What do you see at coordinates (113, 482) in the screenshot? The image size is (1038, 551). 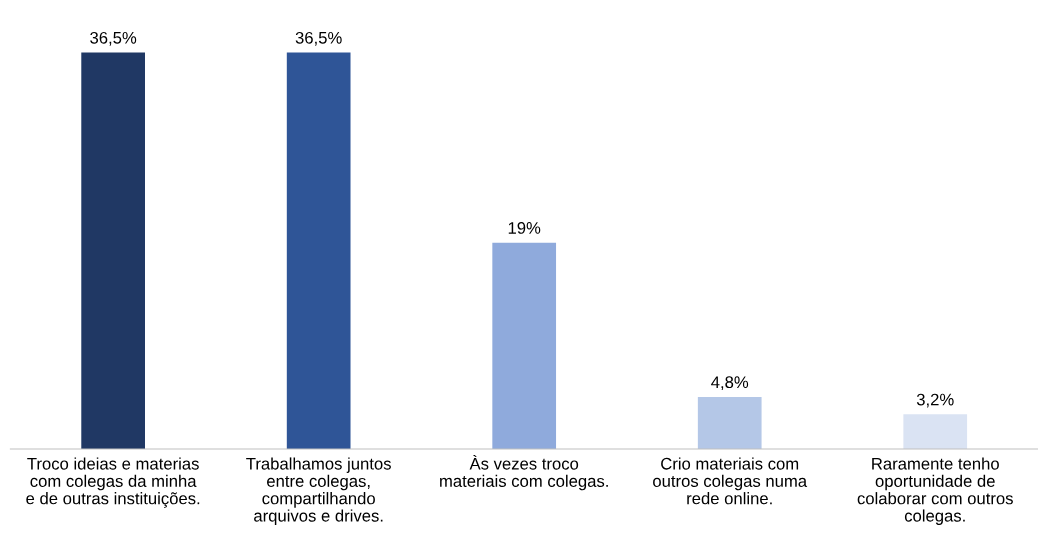 I see `x-tick-label: Troco ideias e materias com colegas da minha e de outras instituições.` at bounding box center [113, 482].